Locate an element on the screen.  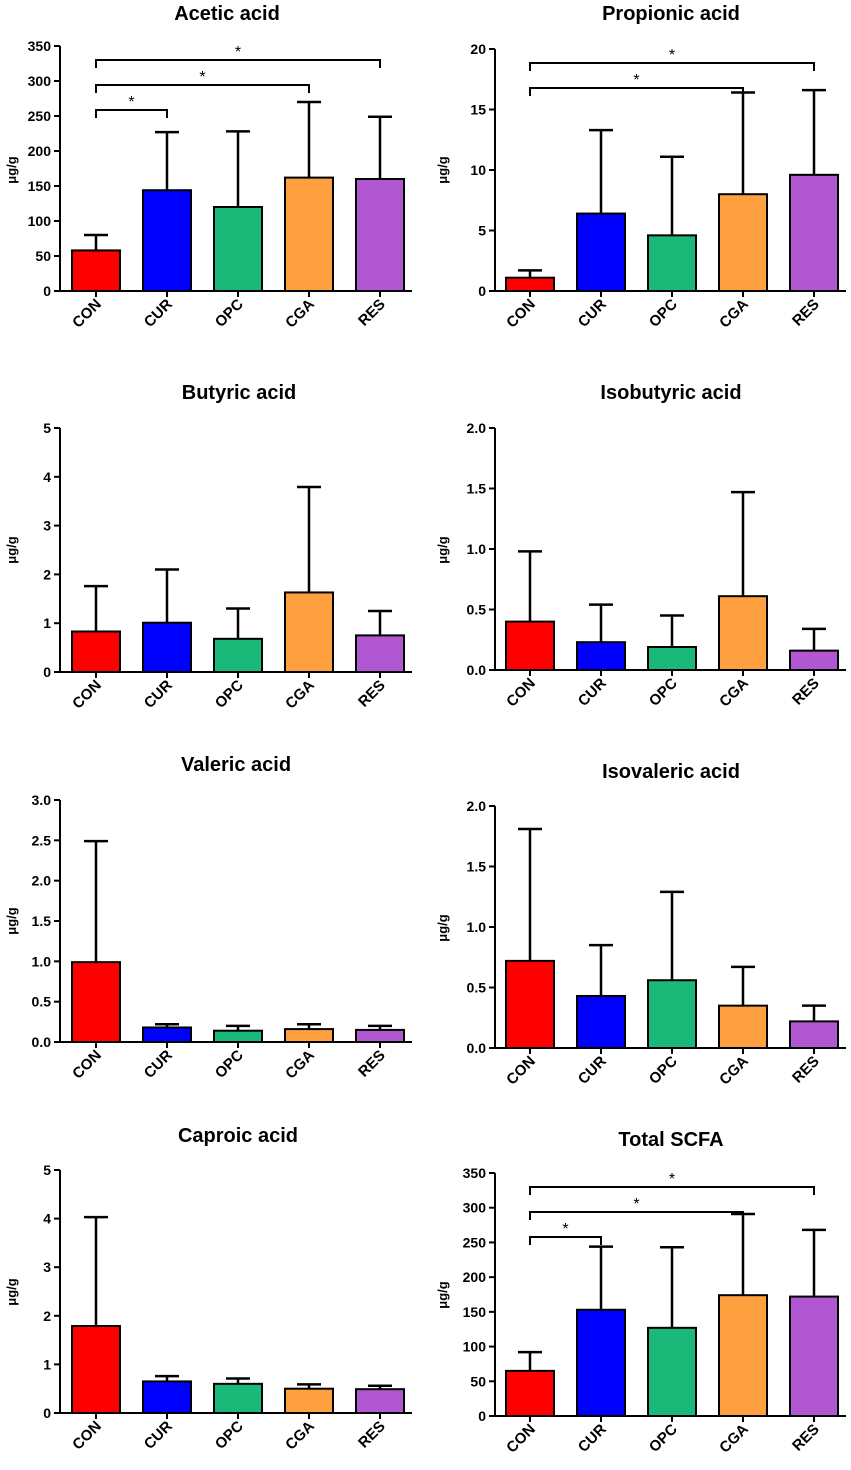
y-tick-label: 100 is located at coordinates (475, 1347).